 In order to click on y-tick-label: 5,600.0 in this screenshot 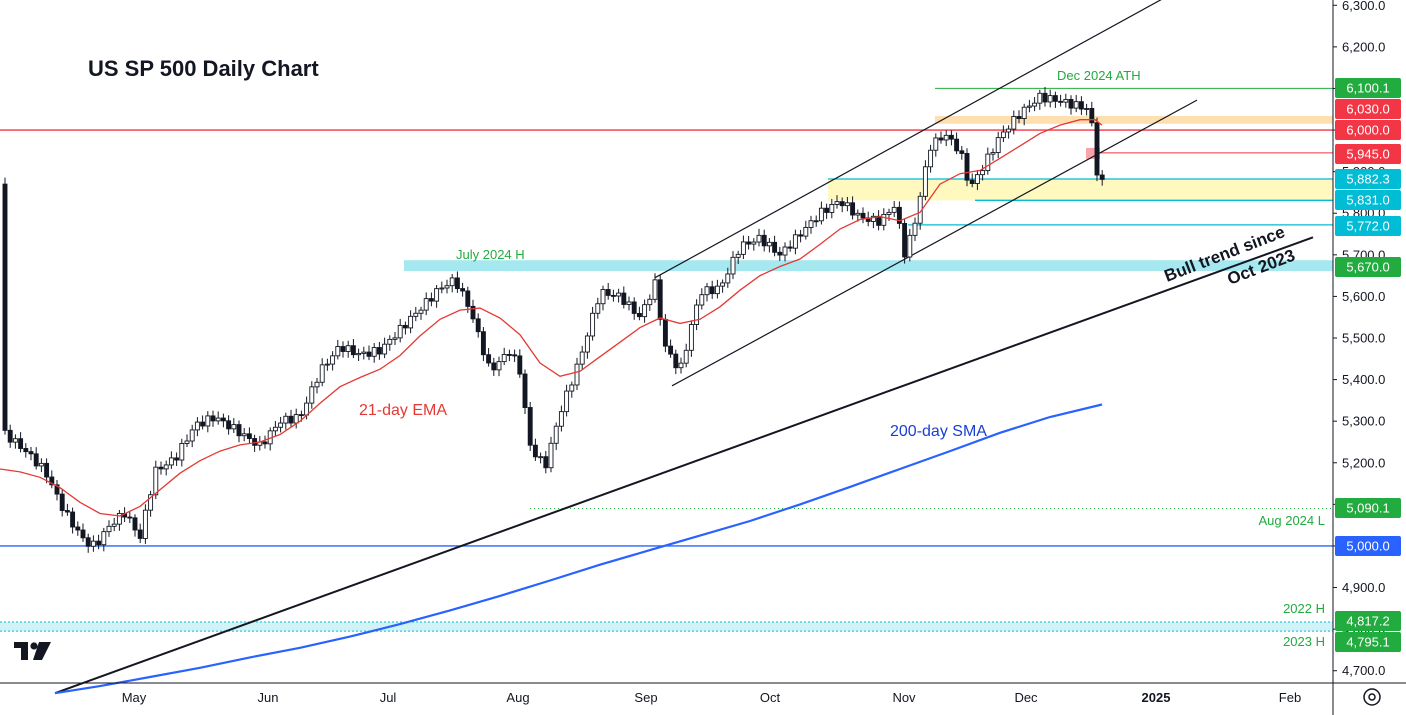, I will do `click(1363, 296)`.